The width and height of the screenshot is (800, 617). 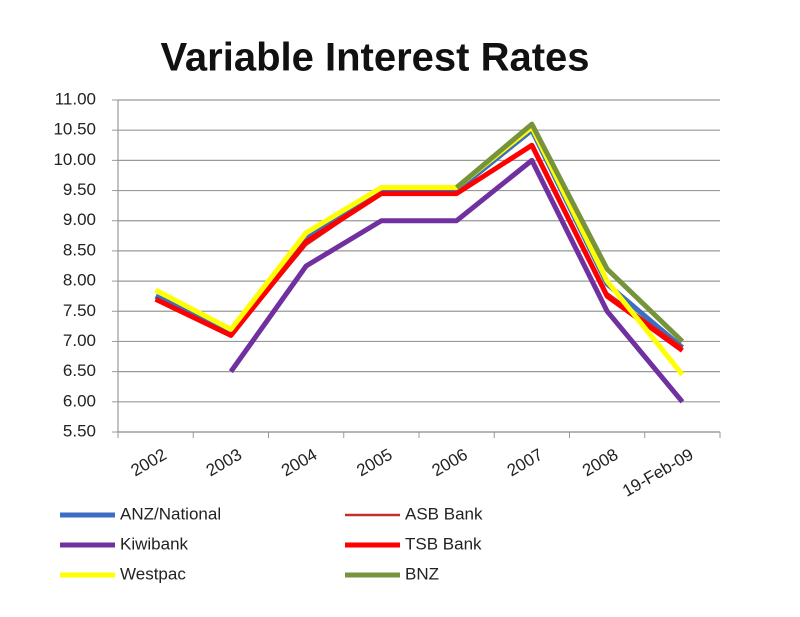 I want to click on y-tick-label: 6.00, so click(x=79, y=400).